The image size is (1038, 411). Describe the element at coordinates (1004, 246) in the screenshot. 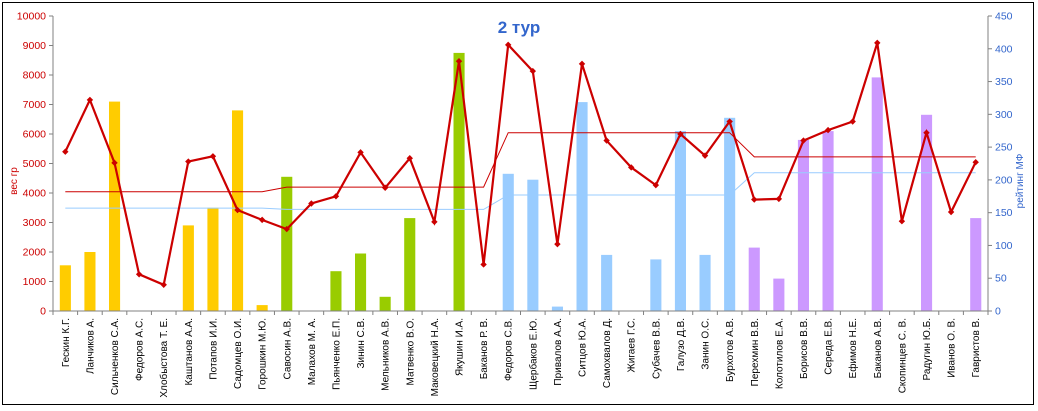

I see `right-tick-label: 100` at that location.